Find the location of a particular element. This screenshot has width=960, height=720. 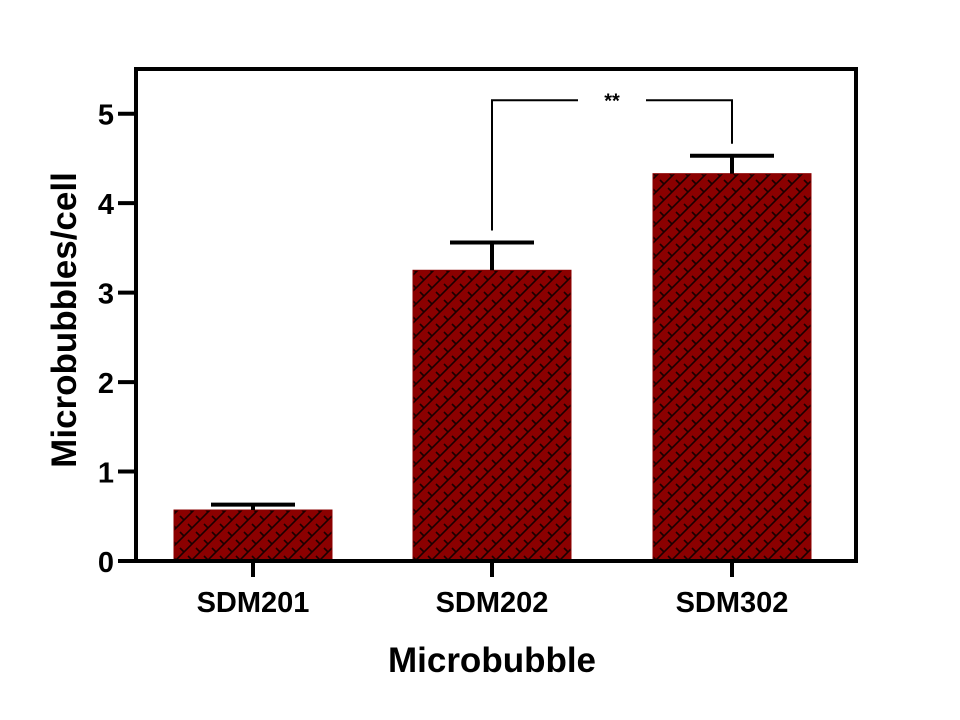

y-tick-label: 2 is located at coordinates (106, 384).